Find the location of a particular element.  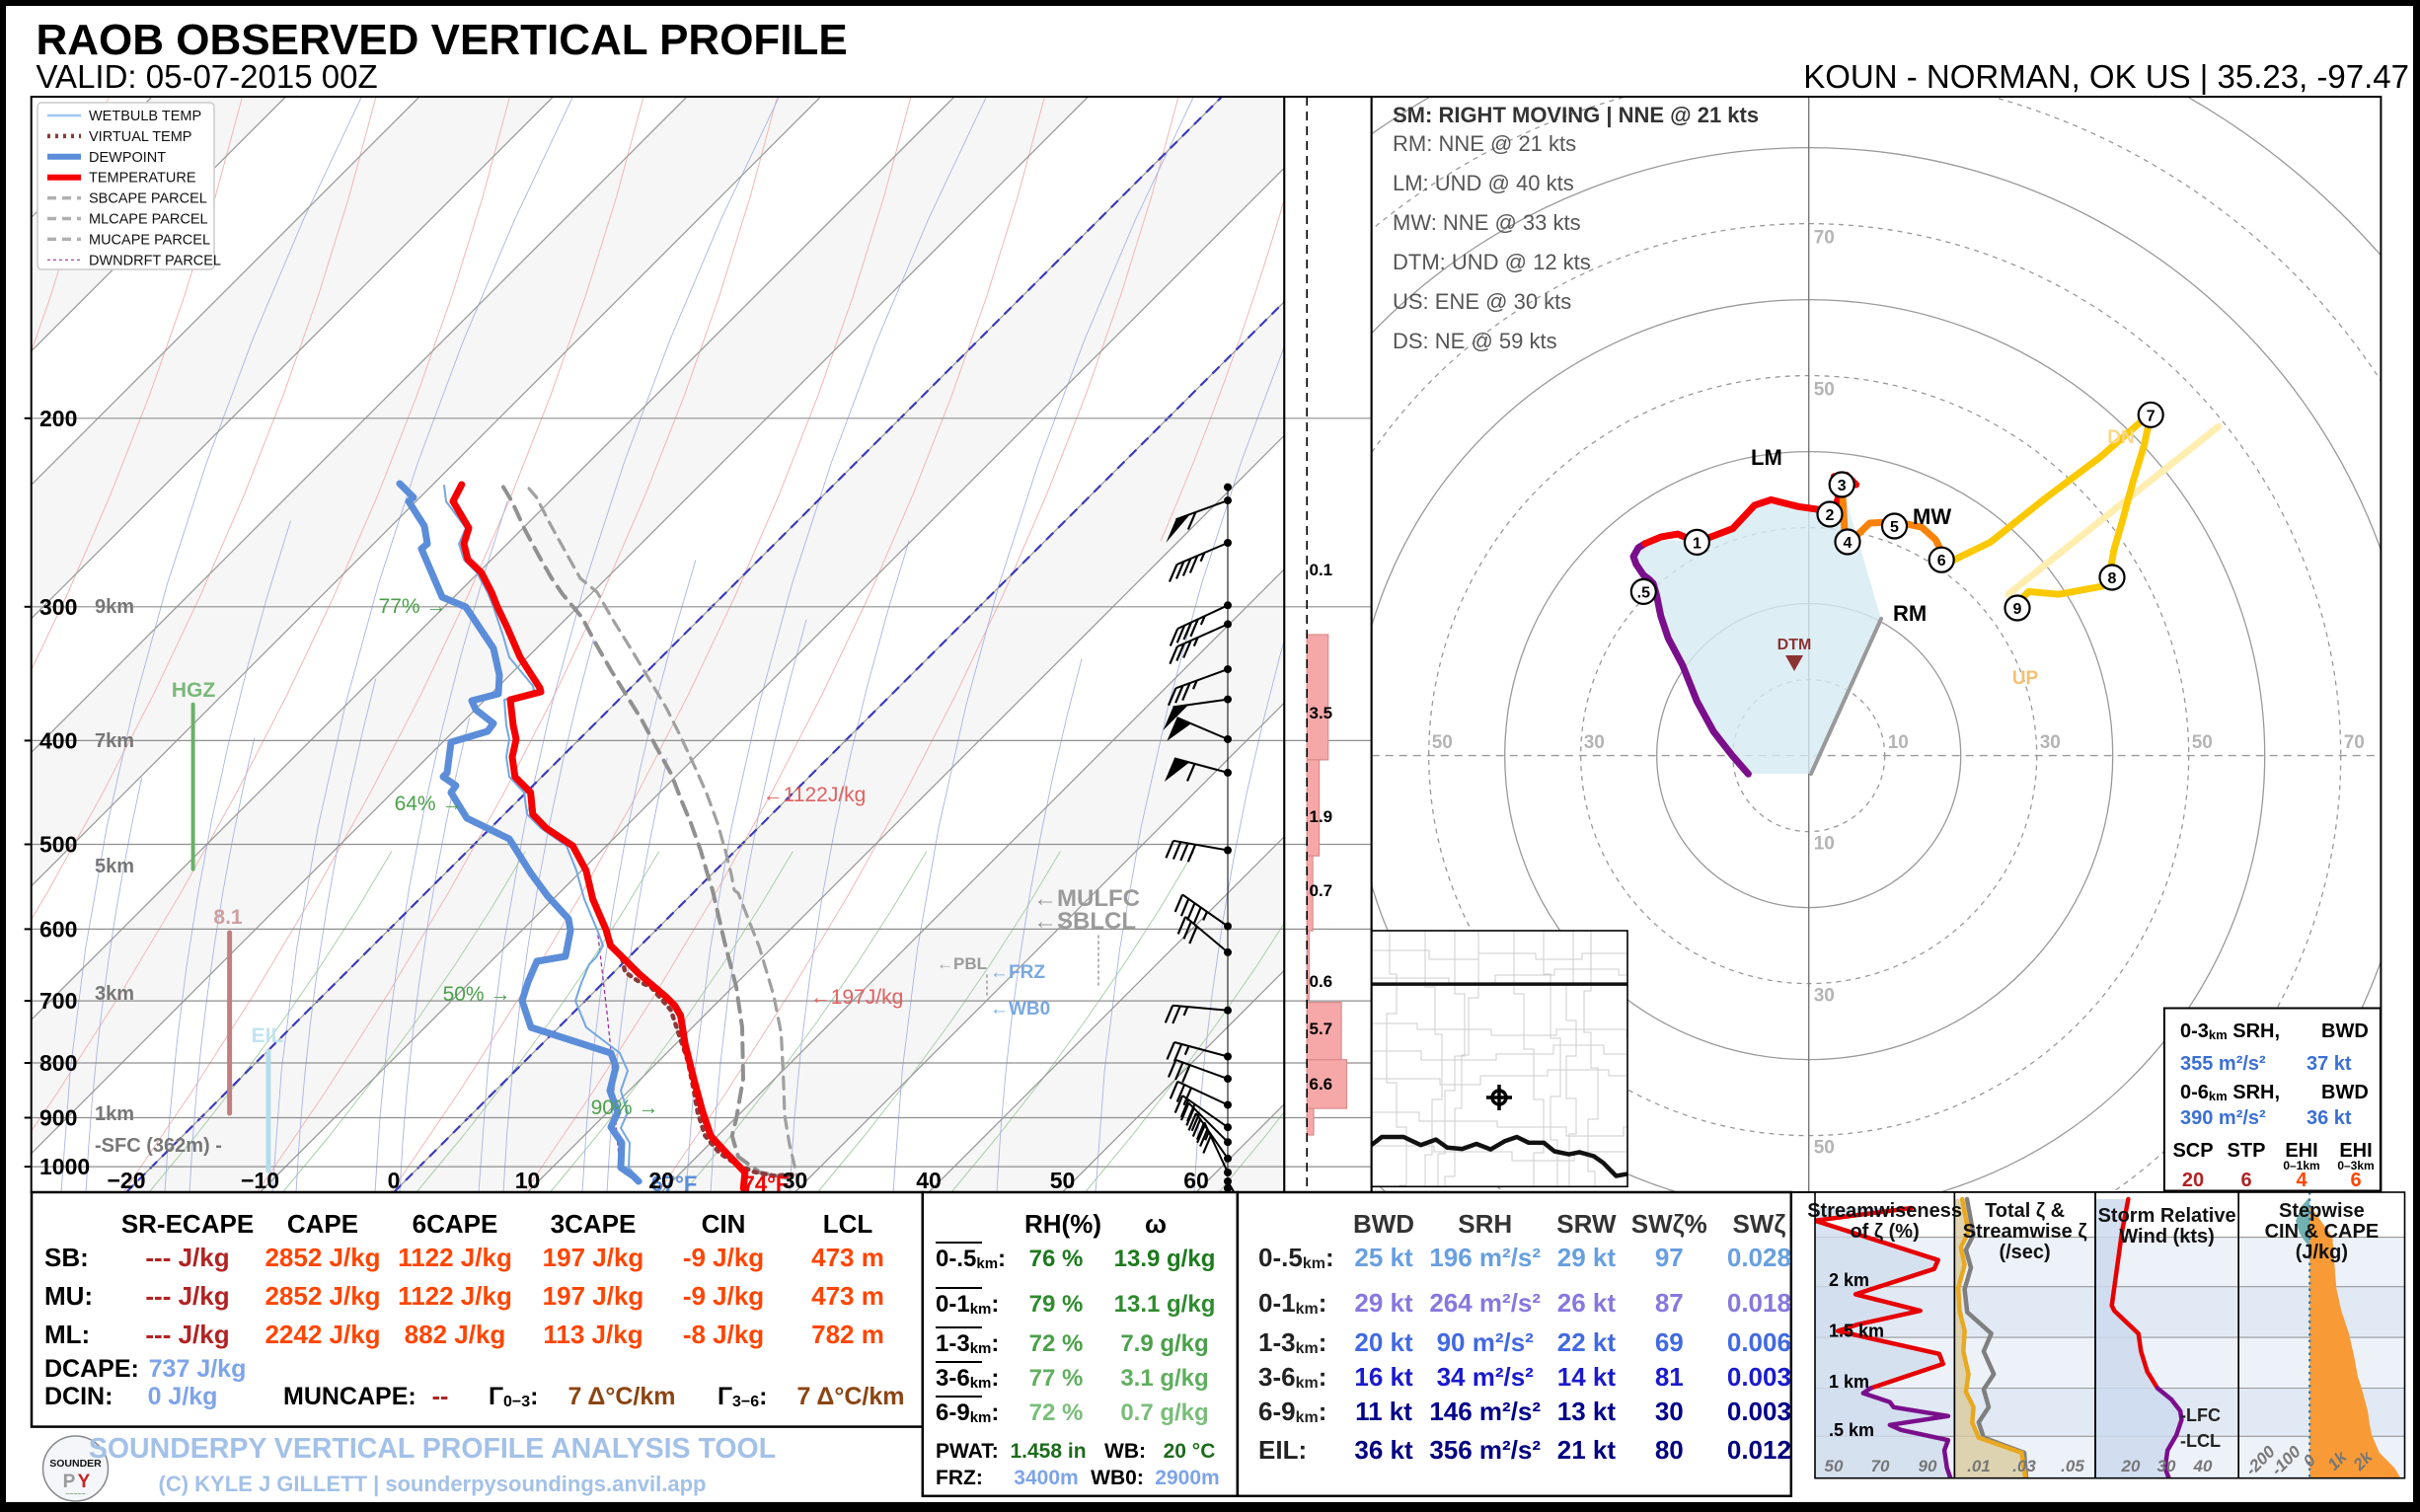

svg-text: 782 m is located at coordinates (848, 1335).